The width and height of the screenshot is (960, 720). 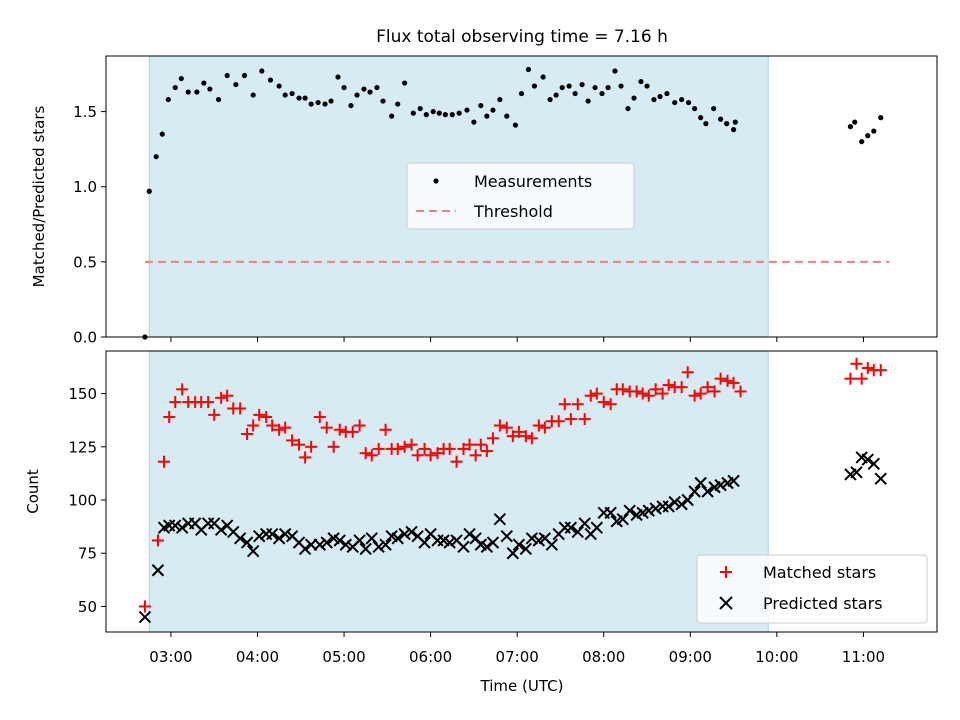 What do you see at coordinates (690, 657) in the screenshot?
I see `x-tick-label: 09:00` at bounding box center [690, 657].